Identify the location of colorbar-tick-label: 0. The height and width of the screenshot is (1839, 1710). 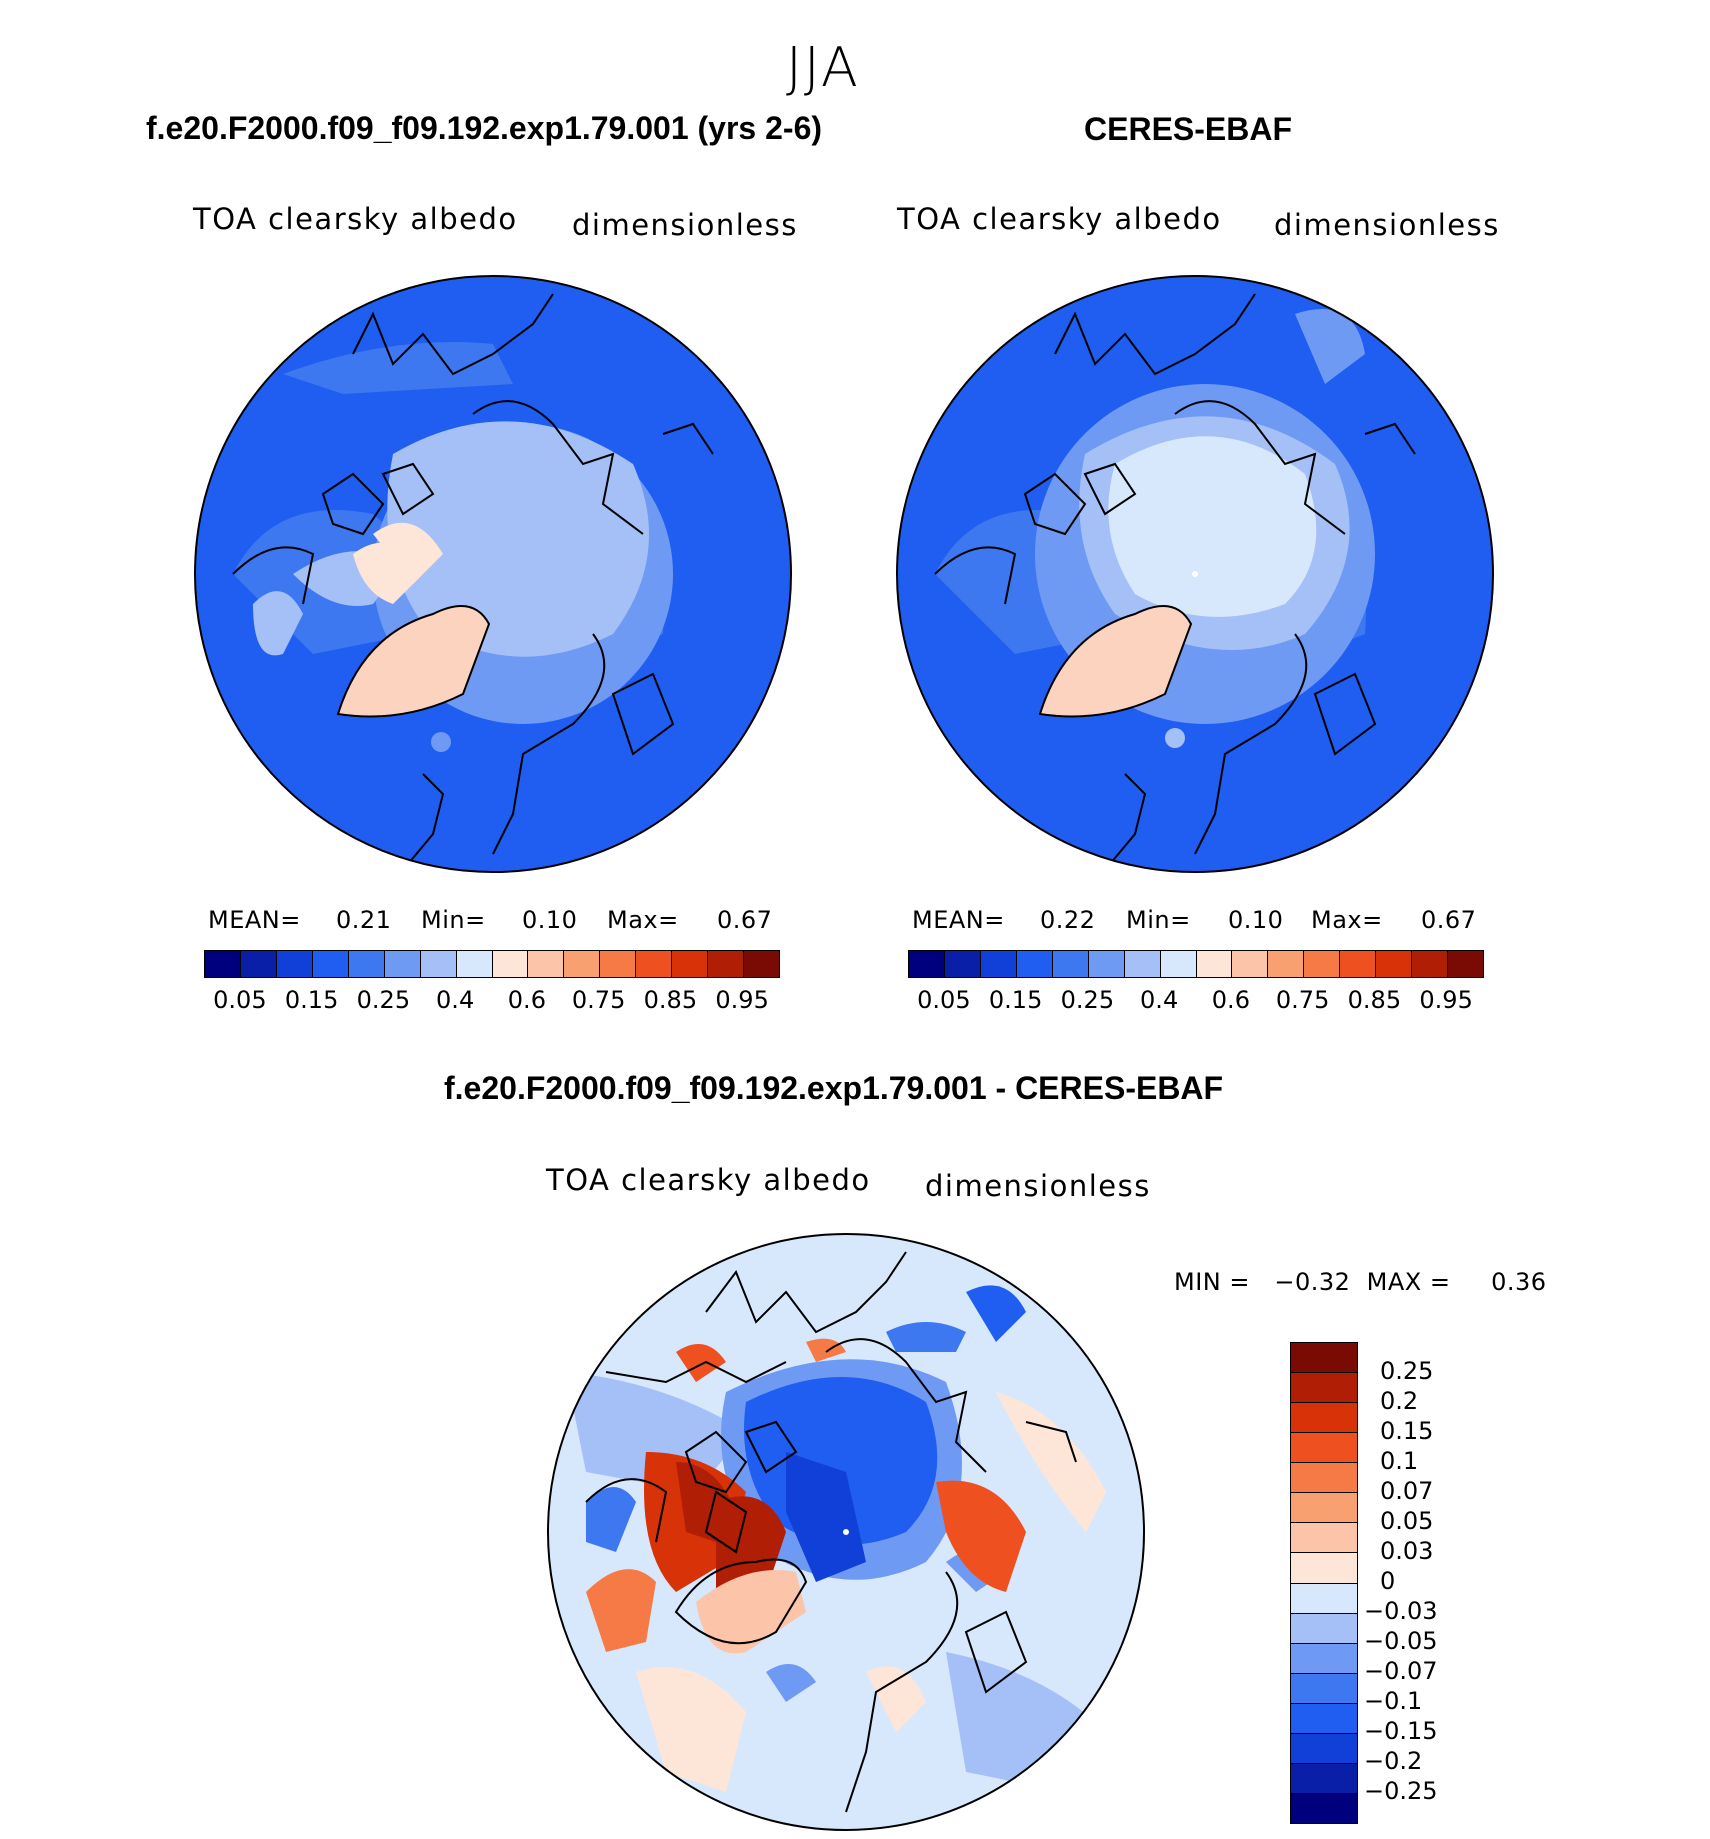
(1388, 1581).